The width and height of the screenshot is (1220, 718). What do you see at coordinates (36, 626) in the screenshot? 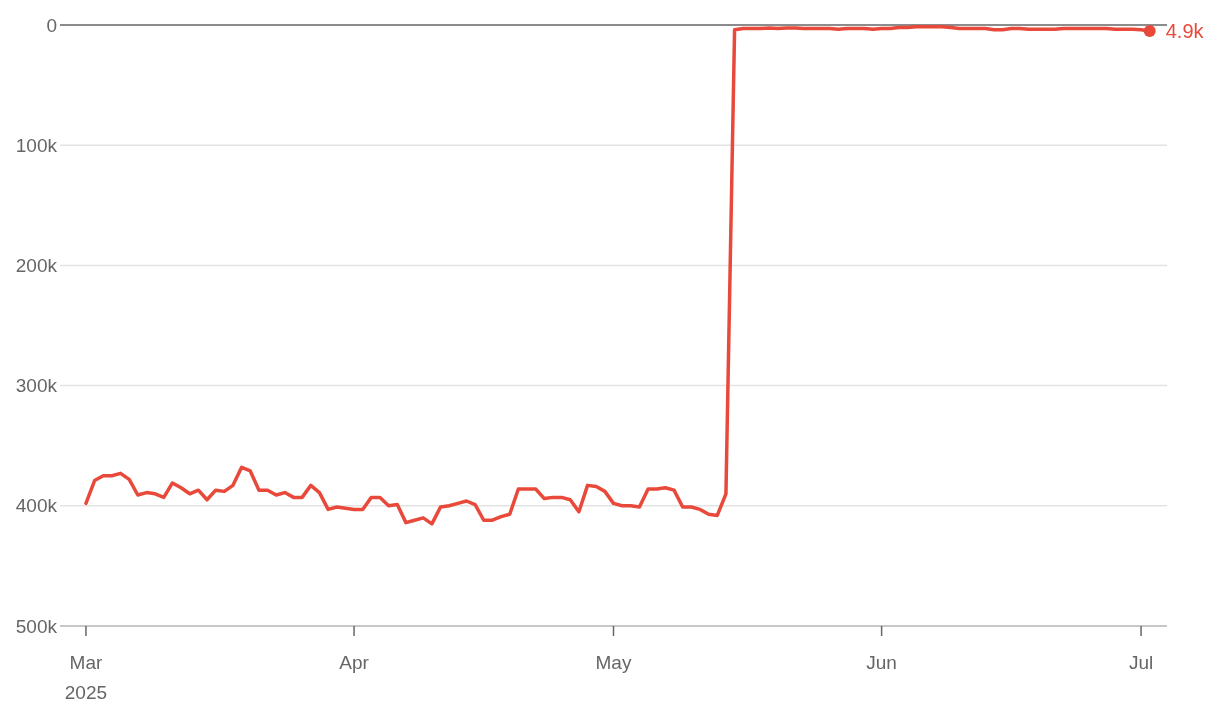
I see `y-tick-label: 500k` at bounding box center [36, 626].